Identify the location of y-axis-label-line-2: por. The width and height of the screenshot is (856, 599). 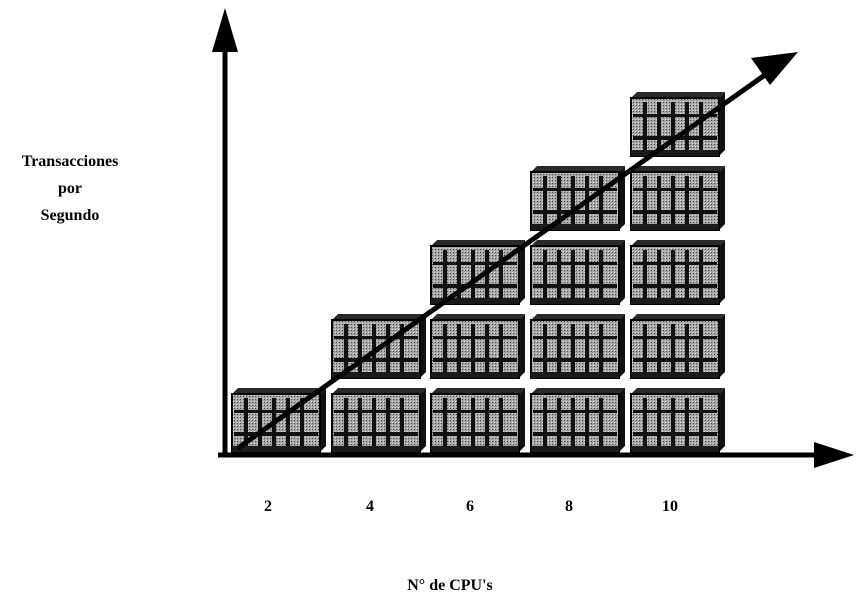
(70, 188).